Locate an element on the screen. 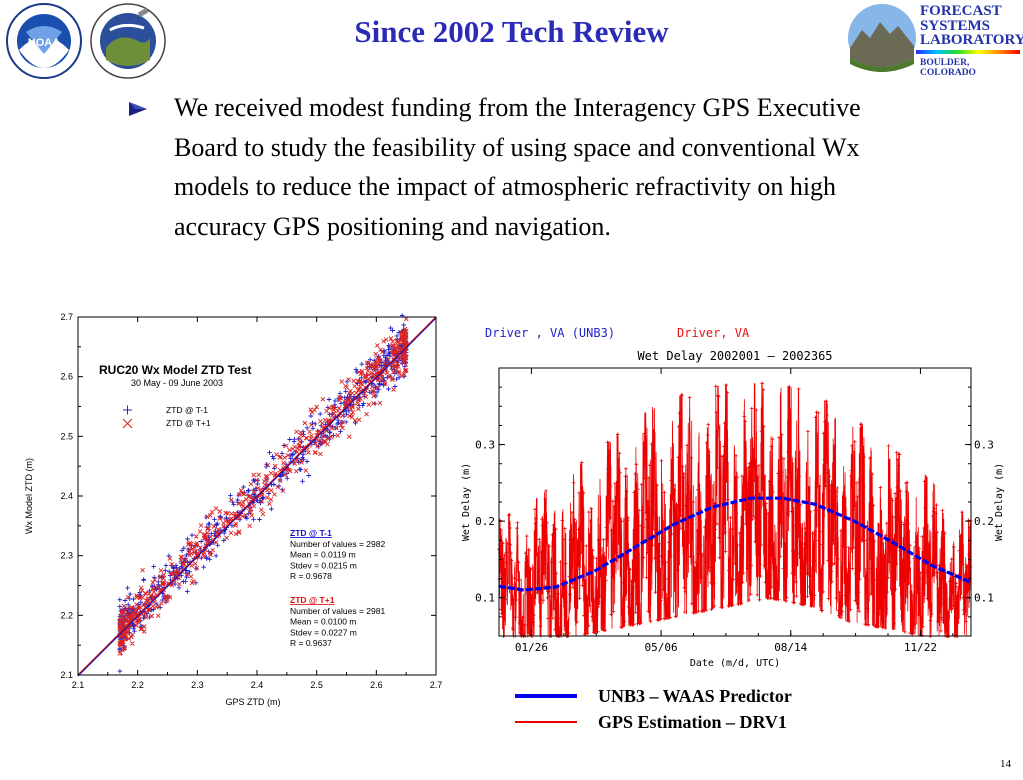 The height and width of the screenshot is (780, 1023). slide-title: Since 2002 Tech Review is located at coordinates (511, 31).